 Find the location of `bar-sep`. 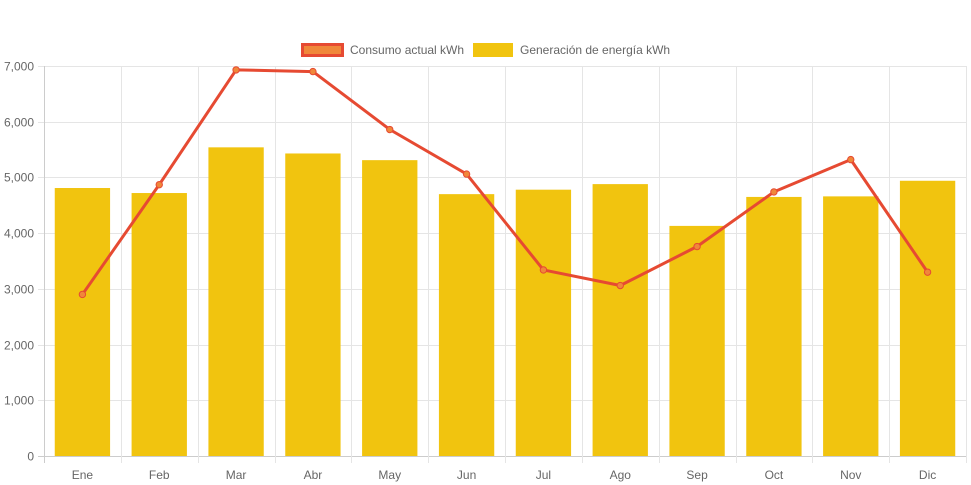

bar-sep is located at coordinates (697, 340).